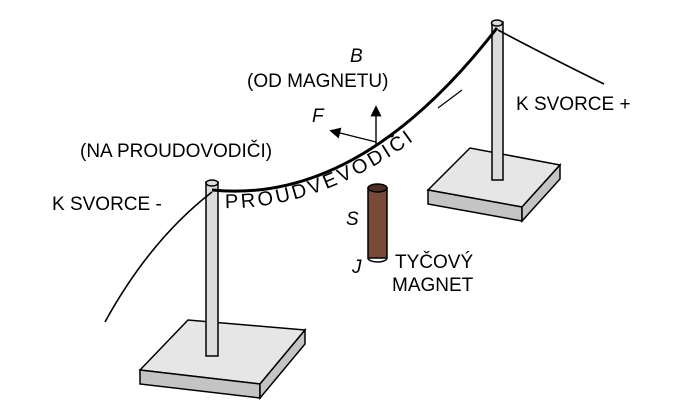 This screenshot has height=419, width=675. Describe the element at coordinates (352, 219) in the screenshot. I see `pole-s-label: S` at that location.